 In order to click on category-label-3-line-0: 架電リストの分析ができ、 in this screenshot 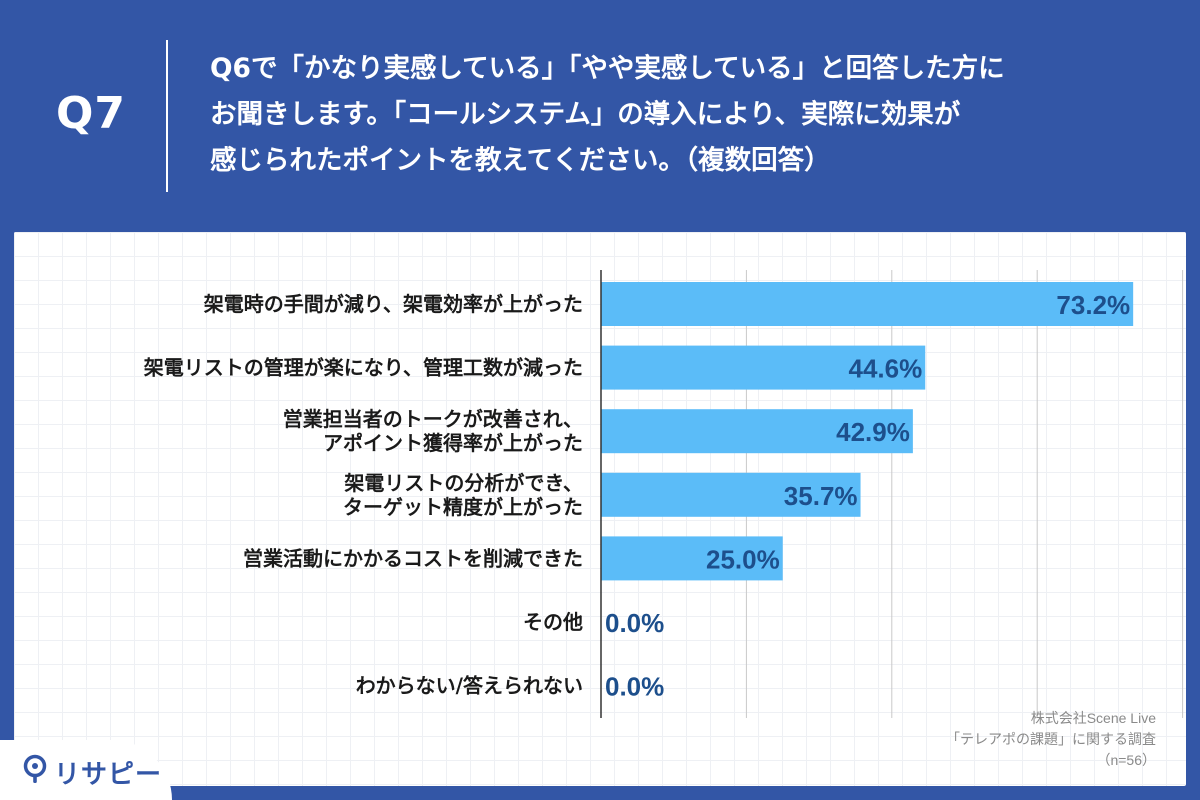, I will do `click(463, 483)`.